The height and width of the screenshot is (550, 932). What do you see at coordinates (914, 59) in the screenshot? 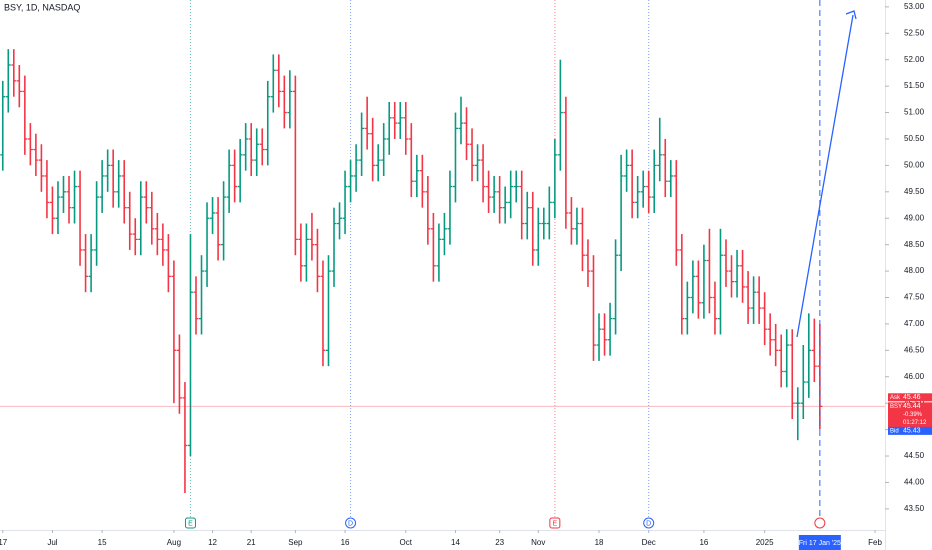
I see `y-tick-label: 52.00` at bounding box center [914, 59].